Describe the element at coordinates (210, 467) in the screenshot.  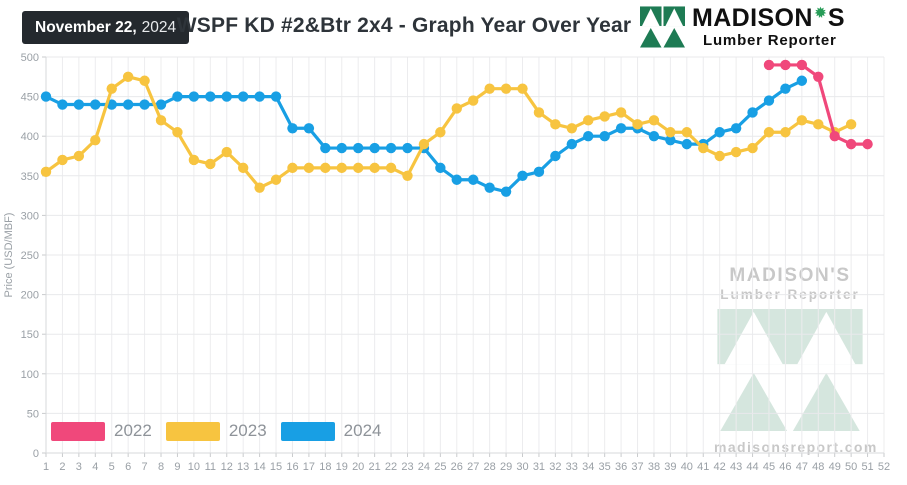
I see `svg-text: 11` at that location.